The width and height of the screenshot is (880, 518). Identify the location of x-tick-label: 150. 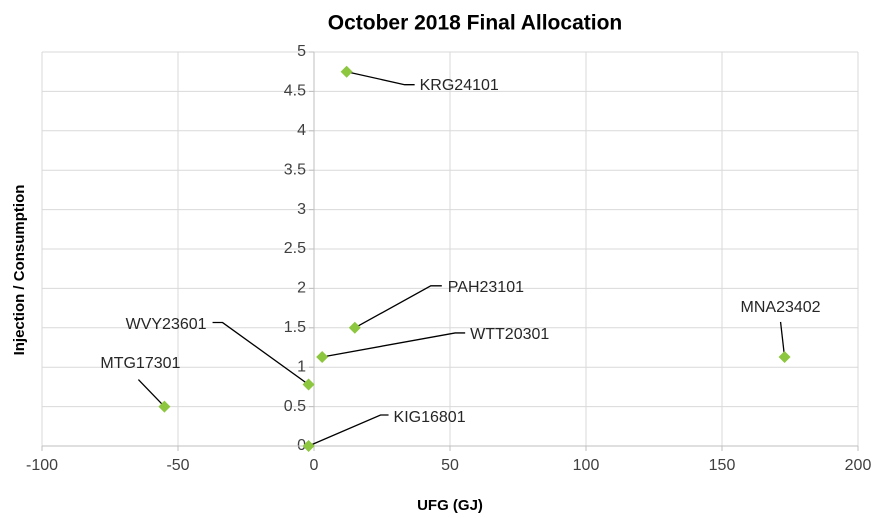
(722, 465).